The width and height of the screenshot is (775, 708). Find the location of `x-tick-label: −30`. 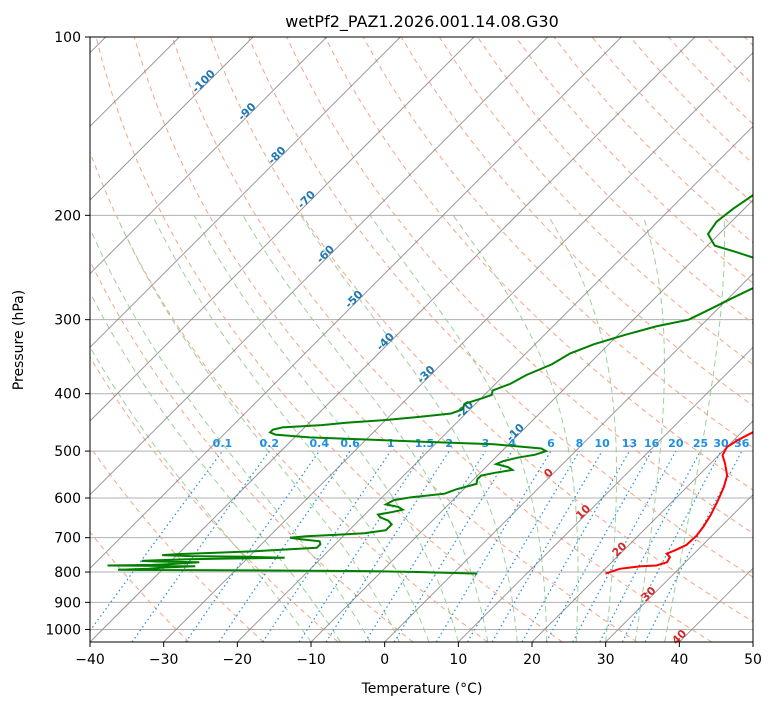

x-tick-label: −30 is located at coordinates (164, 660).